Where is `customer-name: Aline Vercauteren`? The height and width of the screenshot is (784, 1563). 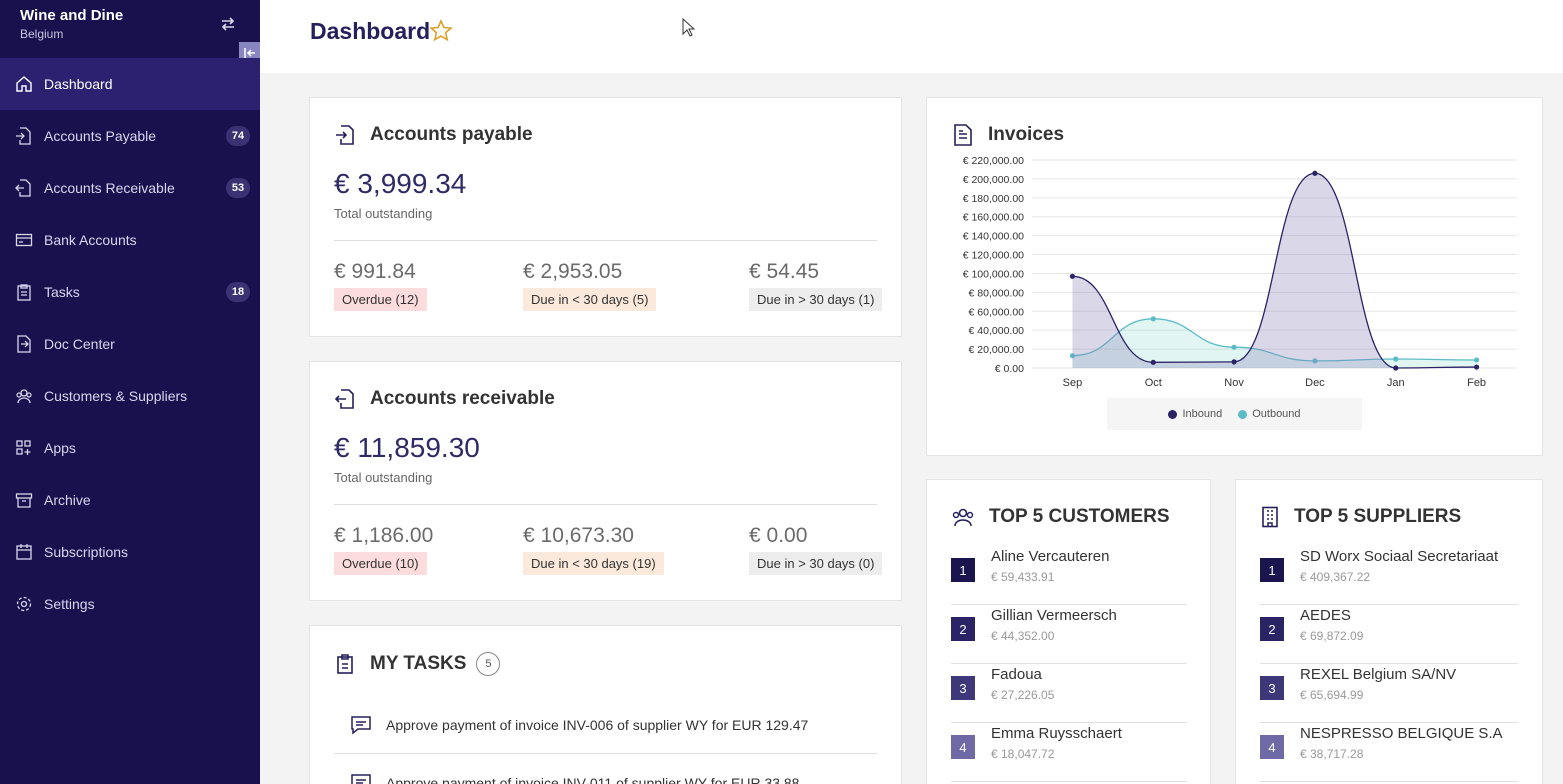 customer-name: Aline Vercauteren is located at coordinates (1050, 556).